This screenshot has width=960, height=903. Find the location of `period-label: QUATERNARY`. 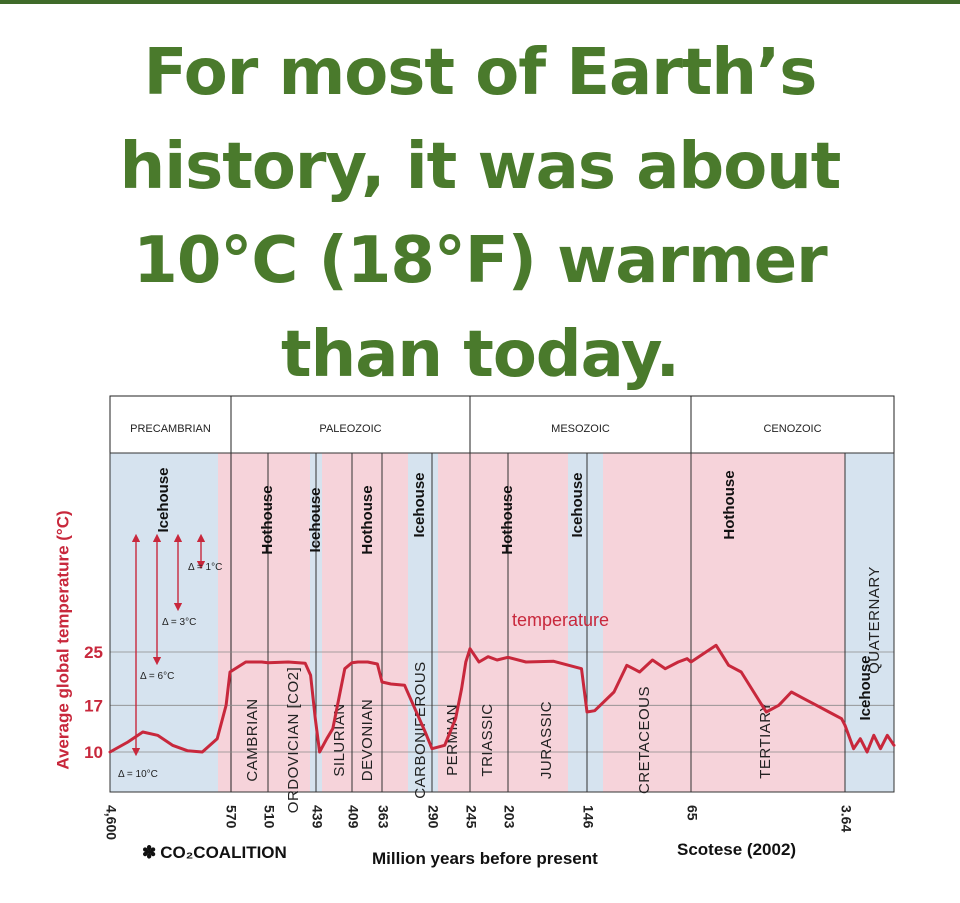

period-label: QUATERNARY is located at coordinates (874, 620).